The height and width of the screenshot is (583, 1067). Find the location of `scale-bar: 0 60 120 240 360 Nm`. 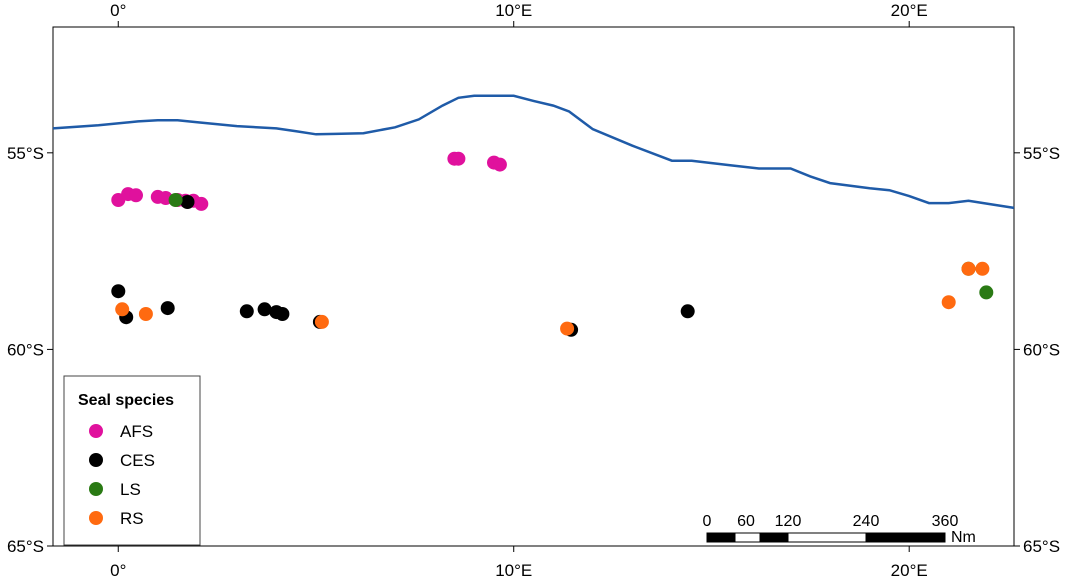

scale-bar: 0 60 120 240 360 Nm is located at coordinates (839, 529).